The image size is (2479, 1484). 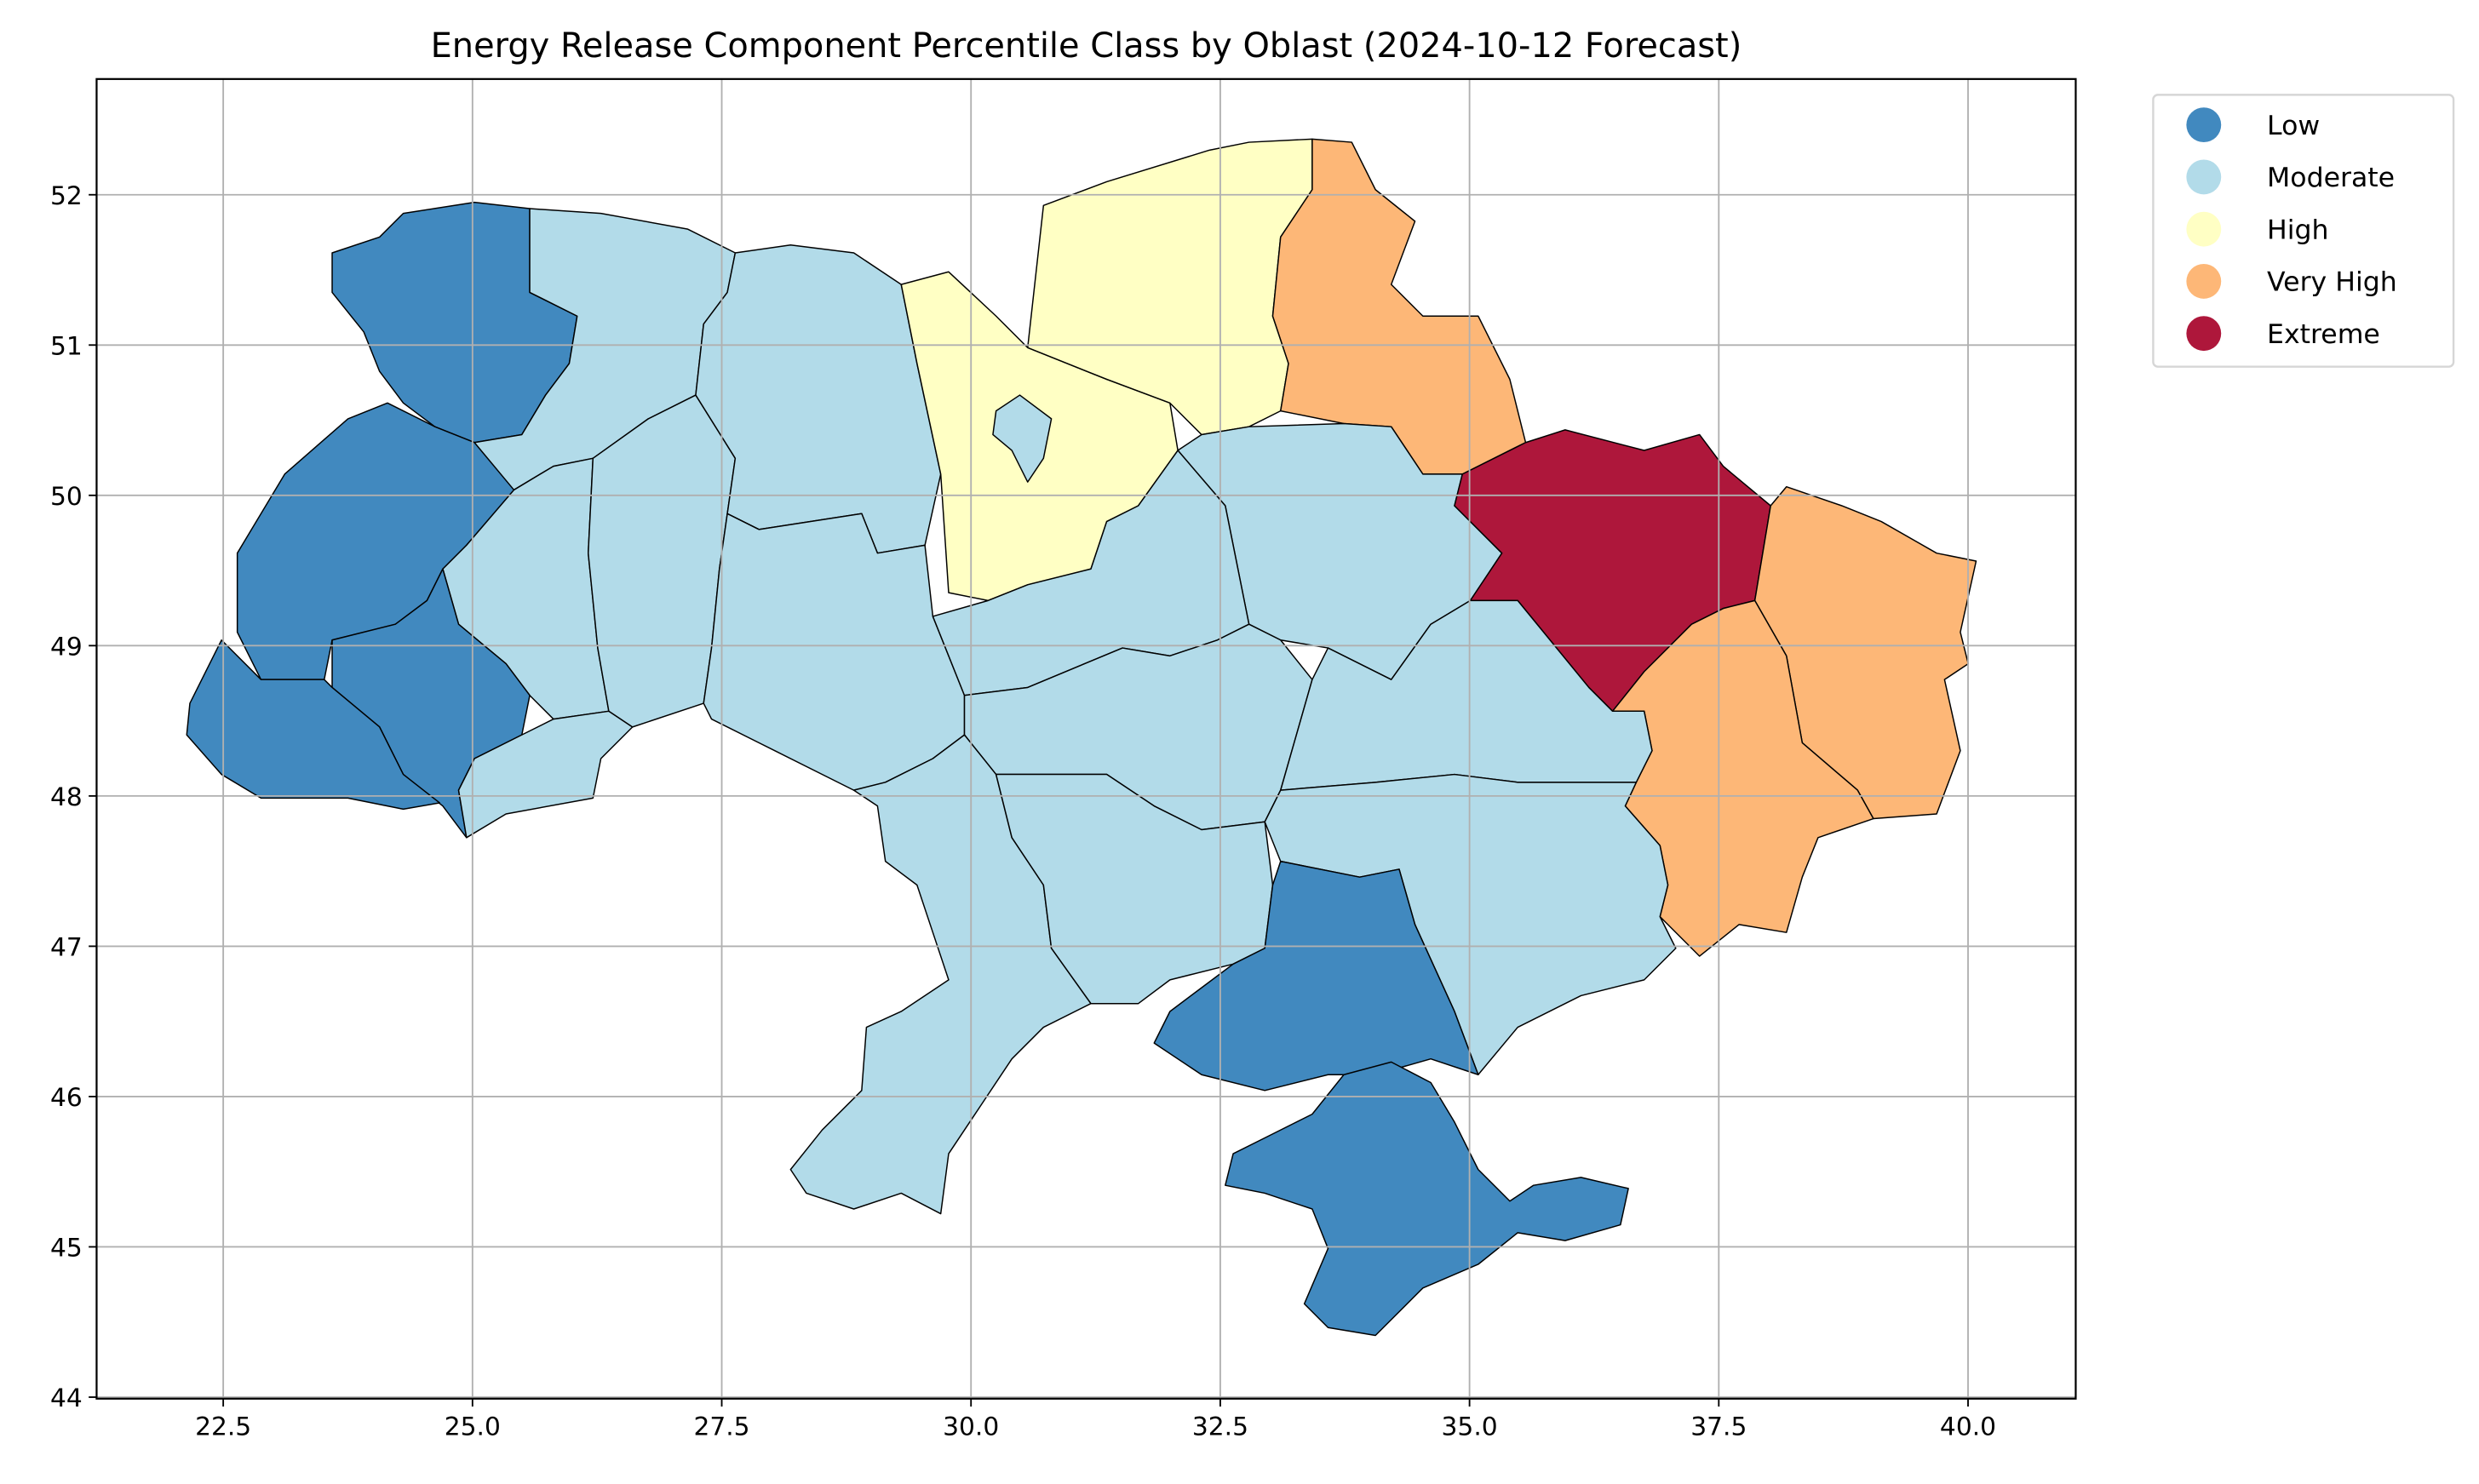 I want to click on y-tick-label: 51, so click(x=66, y=346).